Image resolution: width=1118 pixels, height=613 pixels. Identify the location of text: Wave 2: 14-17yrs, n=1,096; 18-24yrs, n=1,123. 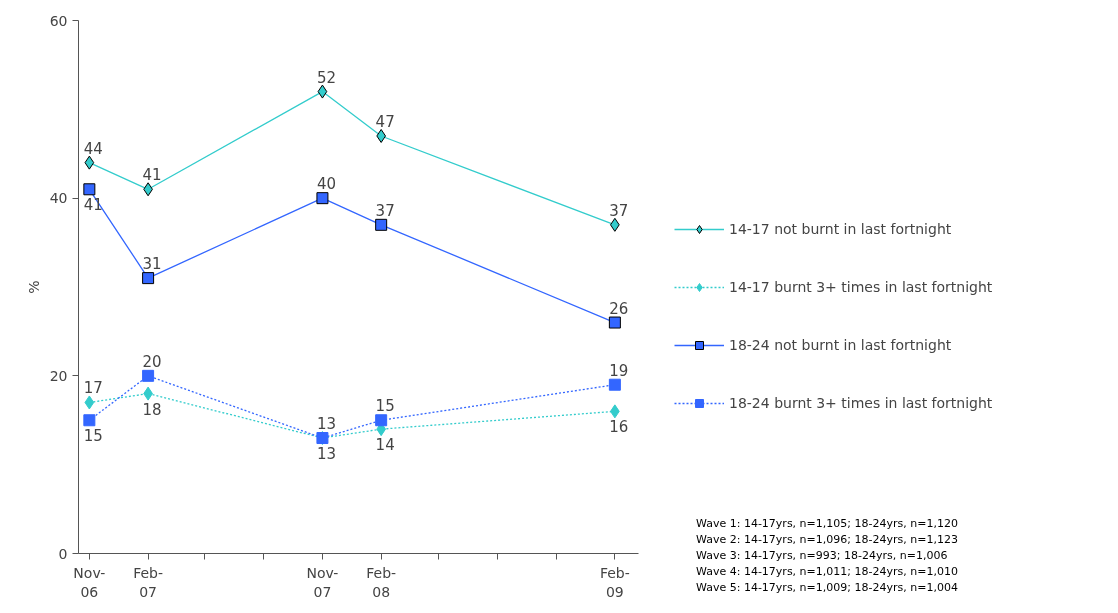
(827, 539).